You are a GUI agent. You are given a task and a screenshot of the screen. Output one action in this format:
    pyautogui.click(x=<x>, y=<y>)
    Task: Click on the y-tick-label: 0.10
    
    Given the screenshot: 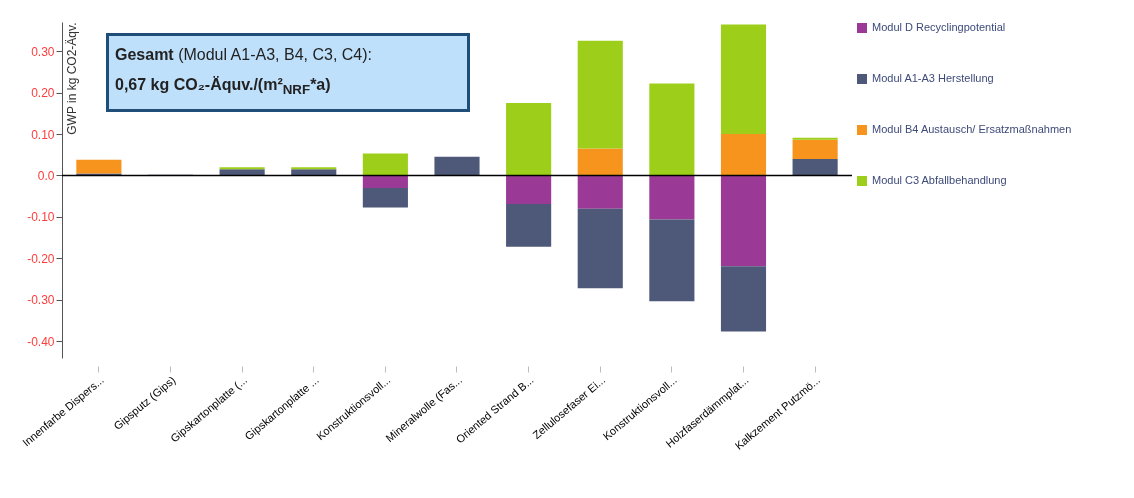 What is the action you would take?
    pyautogui.click(x=43, y=134)
    